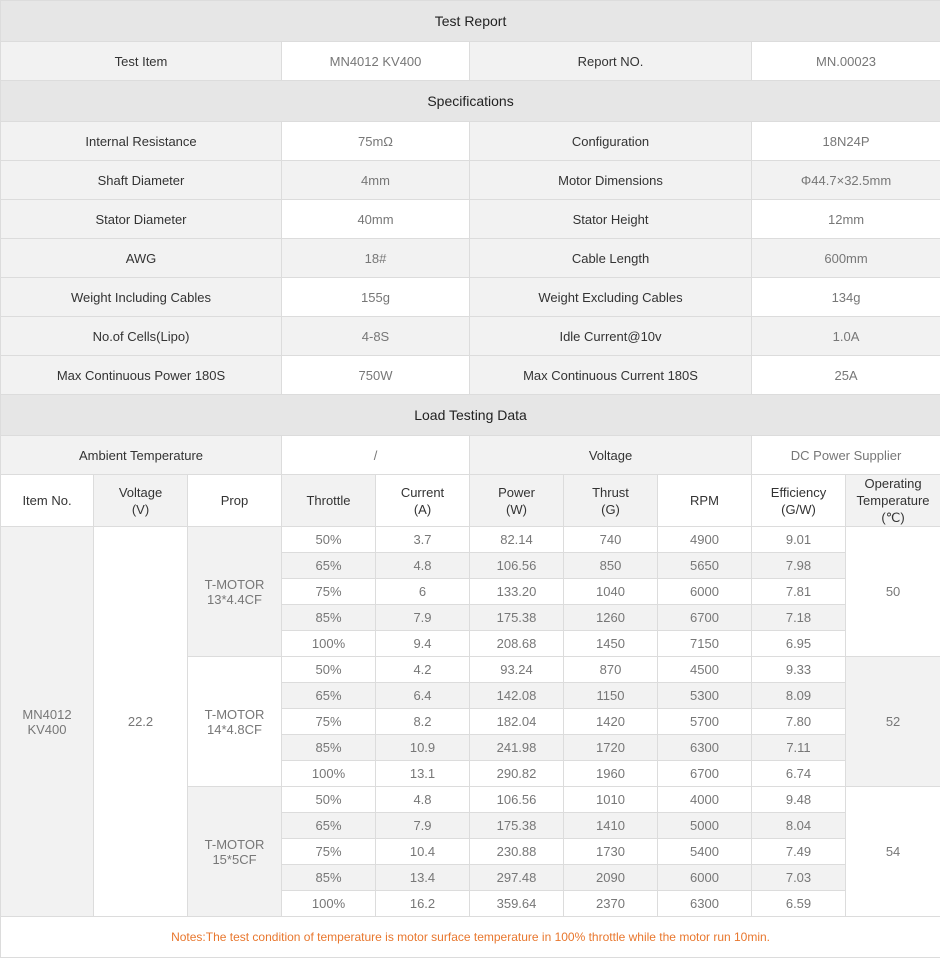 Image resolution: width=940 pixels, height=965 pixels. I want to click on data-cell: 850, so click(610, 565).